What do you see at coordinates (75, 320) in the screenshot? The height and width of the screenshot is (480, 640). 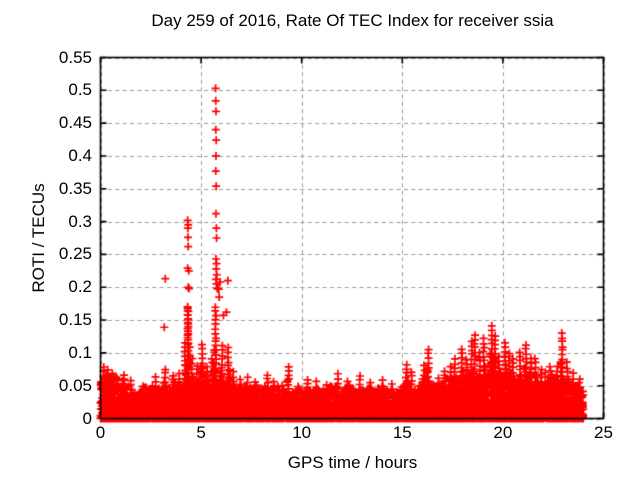 I see `y-tick-label: 0.15` at bounding box center [75, 320].